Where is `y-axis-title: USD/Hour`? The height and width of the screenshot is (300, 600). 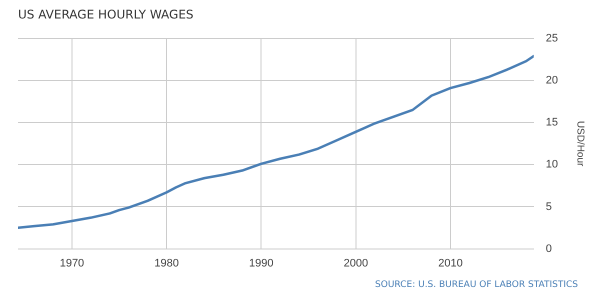 y-axis-title: USD/Hour is located at coordinates (580, 144).